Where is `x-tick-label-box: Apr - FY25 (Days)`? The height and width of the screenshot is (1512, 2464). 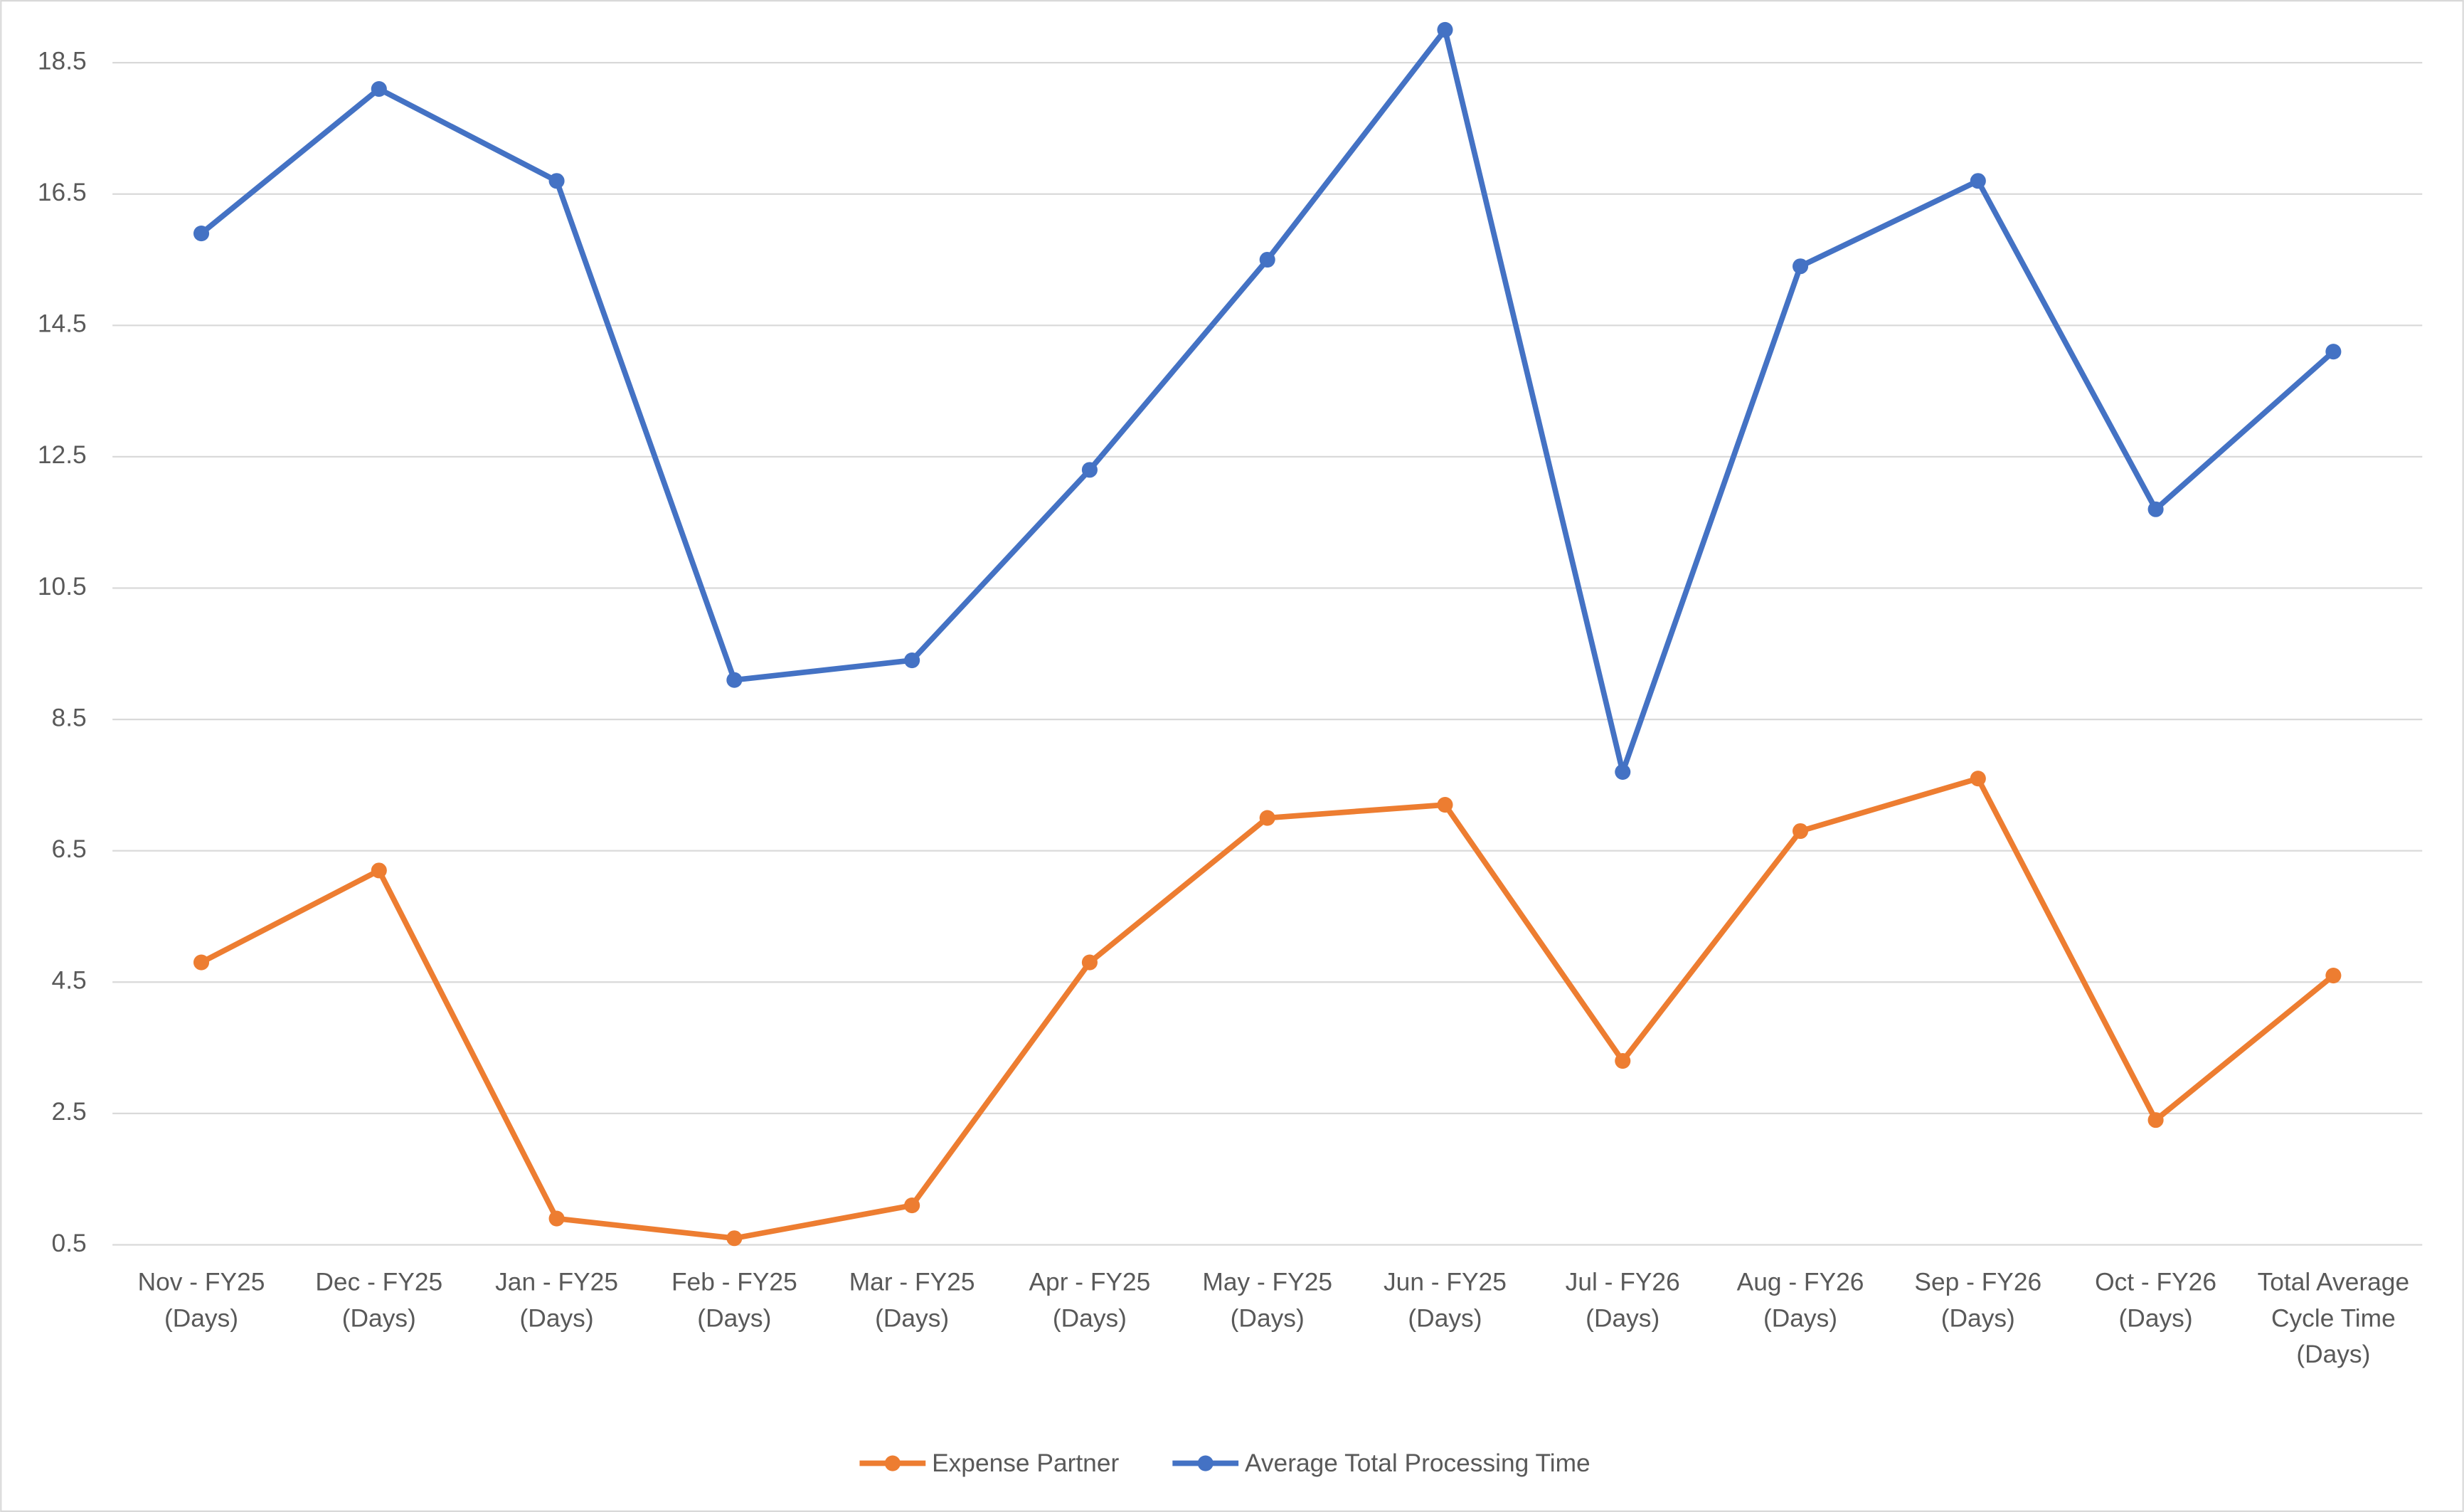
x-tick-label-box: Apr - FY25 (Days) is located at coordinates (1090, 1301).